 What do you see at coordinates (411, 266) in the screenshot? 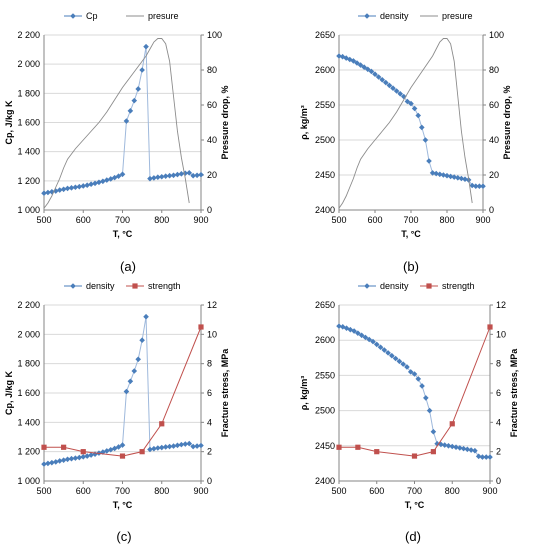
I see `panel-label-b: (b)` at bounding box center [411, 266].